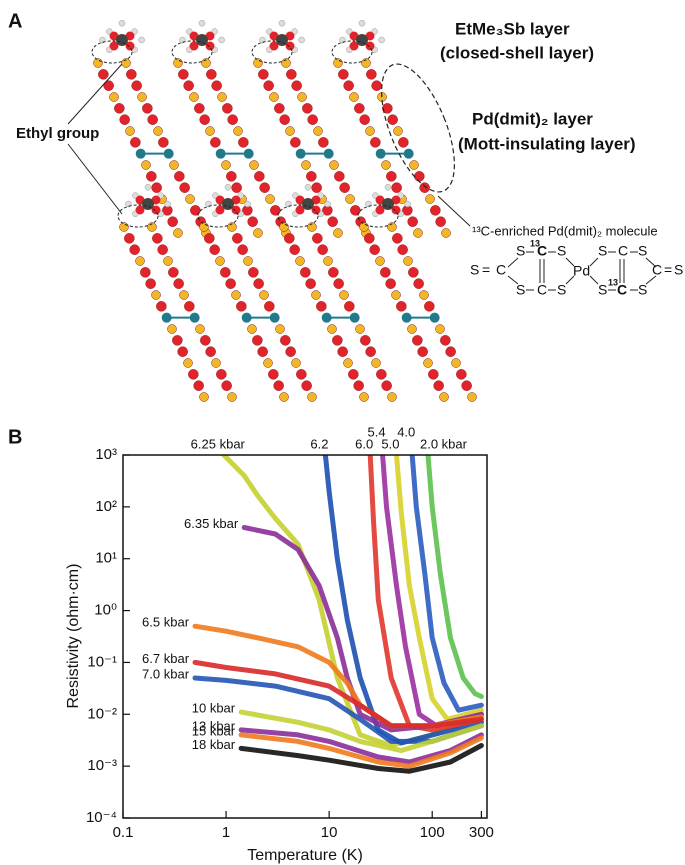 The height and width of the screenshot is (865, 685). I want to click on atom: =, so click(486, 270).